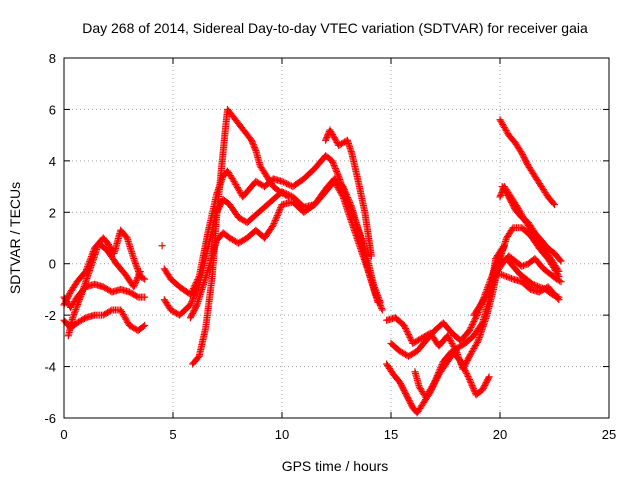  I want to click on y-tick-label: 2, so click(52, 212).